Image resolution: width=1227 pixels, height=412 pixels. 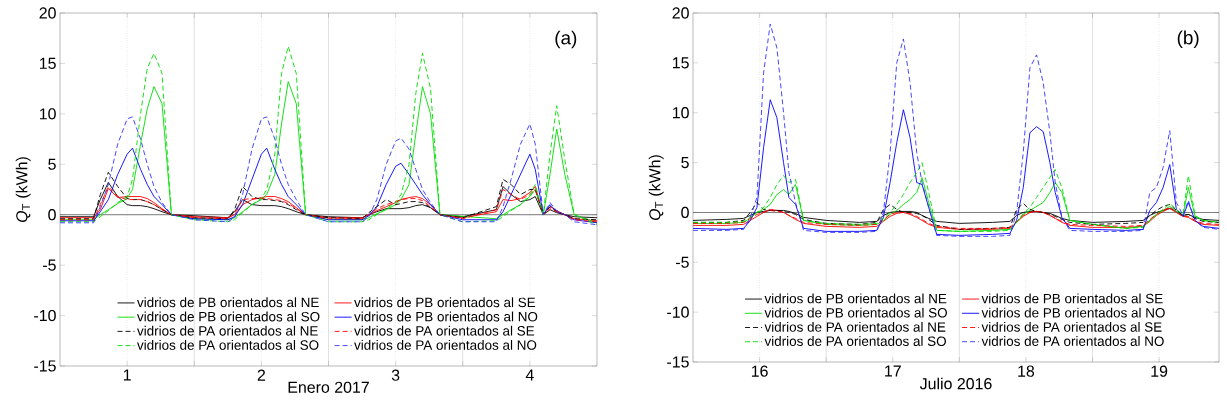 What do you see at coordinates (395, 375) in the screenshot?
I see `x-tick-label: 3` at bounding box center [395, 375].